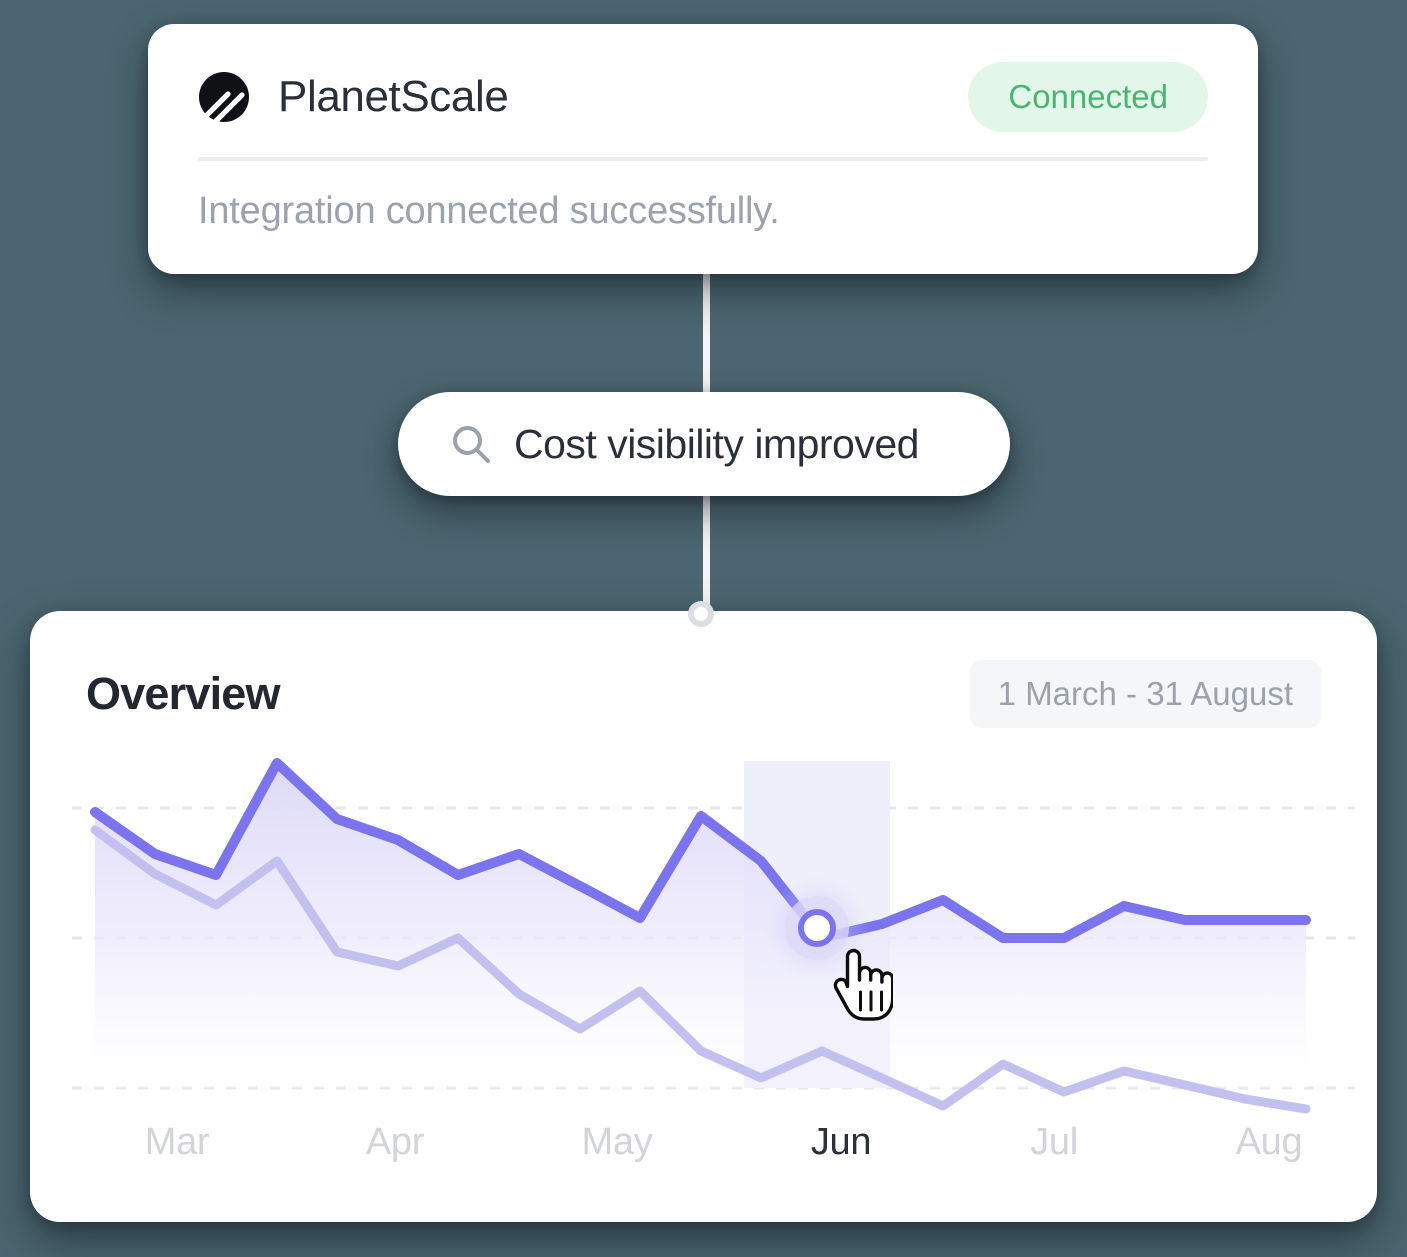 Image resolution: width=1407 pixels, height=1257 pixels. What do you see at coordinates (224, 97) in the screenshot?
I see `planetscale-logo-icon` at bounding box center [224, 97].